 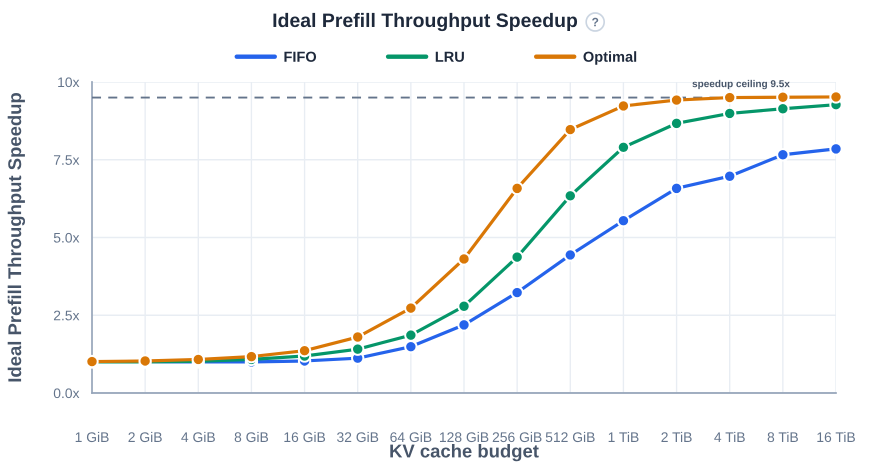 I want to click on legend-label: Optimal, so click(x=610, y=58).